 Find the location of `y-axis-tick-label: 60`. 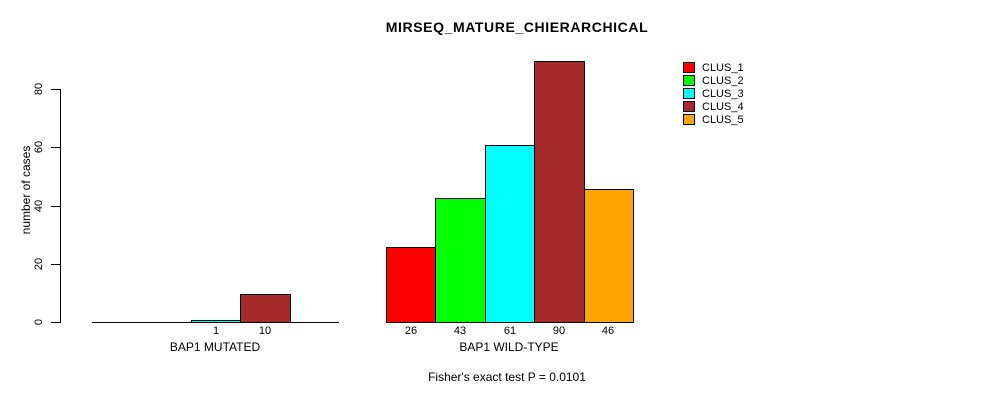

y-axis-tick-label: 60 is located at coordinates (39, 147).